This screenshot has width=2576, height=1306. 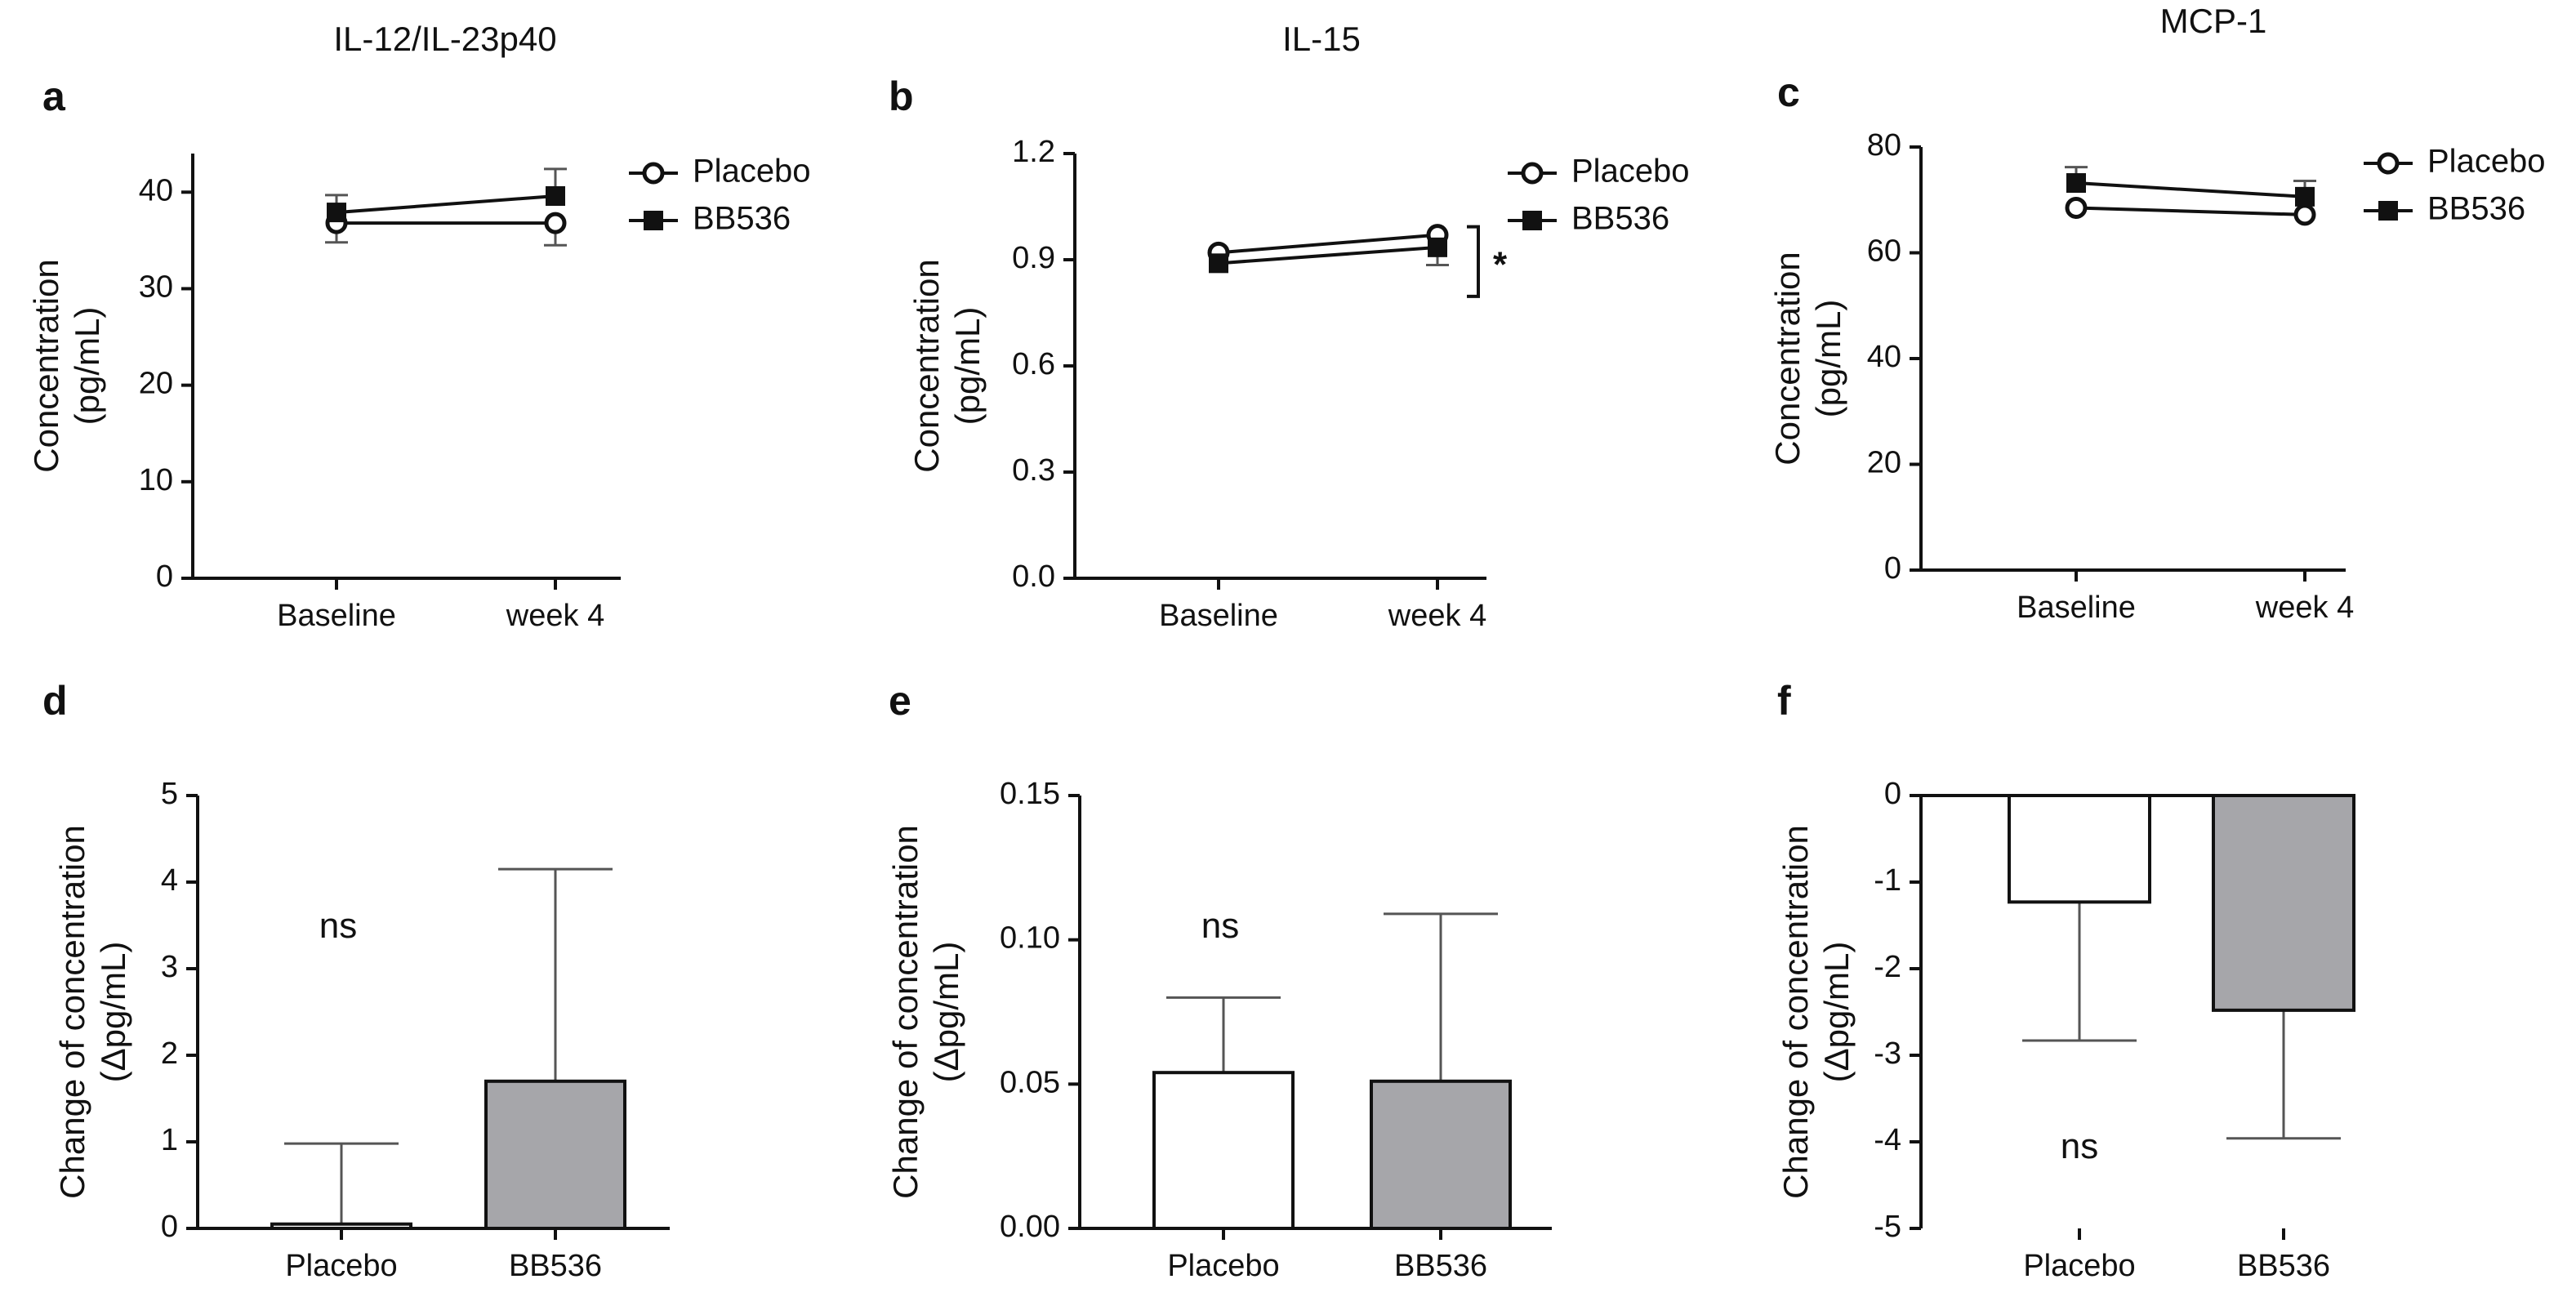 I want to click on column-title-2: IL-15, so click(x=1321, y=39).